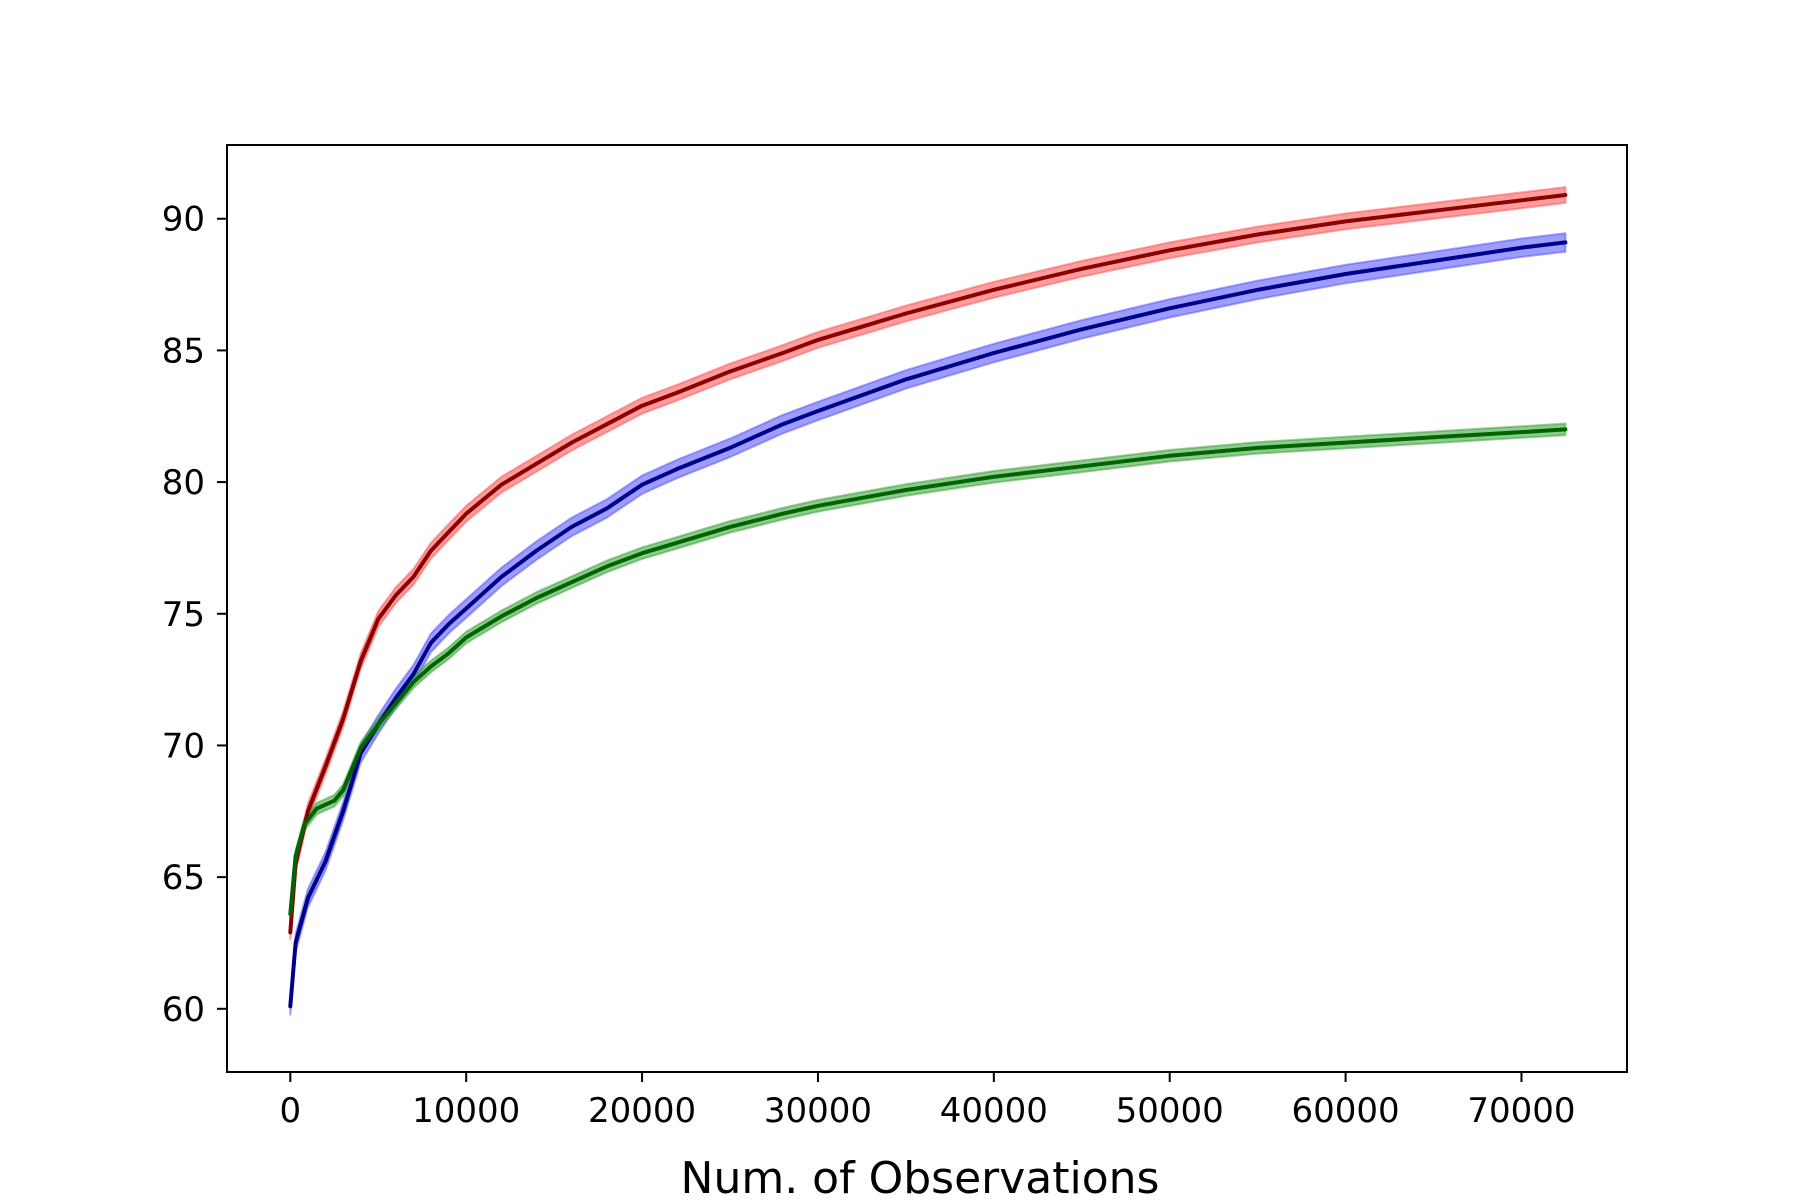 Image resolution: width=1800 pixels, height=1200 pixels. What do you see at coordinates (466, 1111) in the screenshot?
I see `x-tick-label: 10000` at bounding box center [466, 1111].